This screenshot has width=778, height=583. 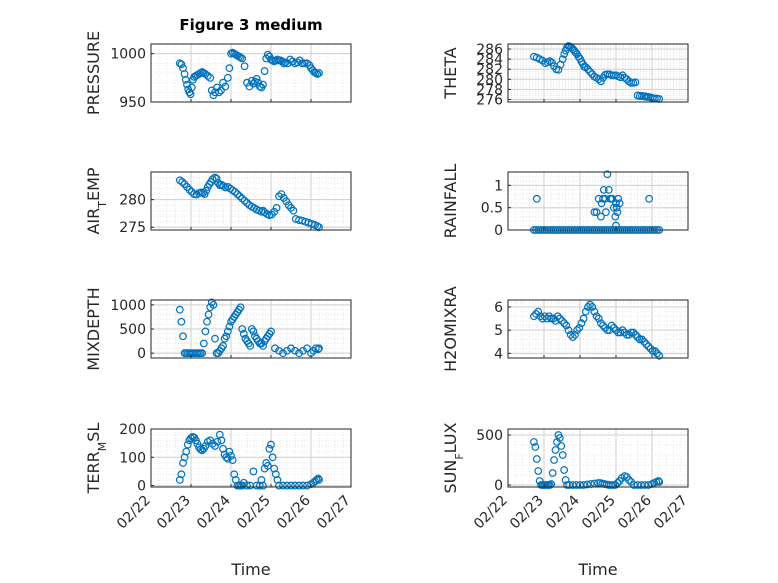 What do you see at coordinates (128, 306) in the screenshot?
I see `y-tick-label: 1000` at bounding box center [128, 306].